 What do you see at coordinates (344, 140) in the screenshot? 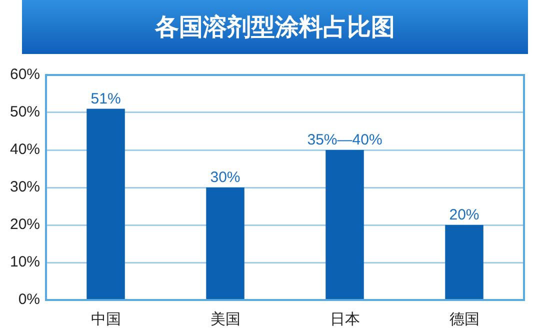
I see `data-label: 35%—40%` at bounding box center [344, 140].